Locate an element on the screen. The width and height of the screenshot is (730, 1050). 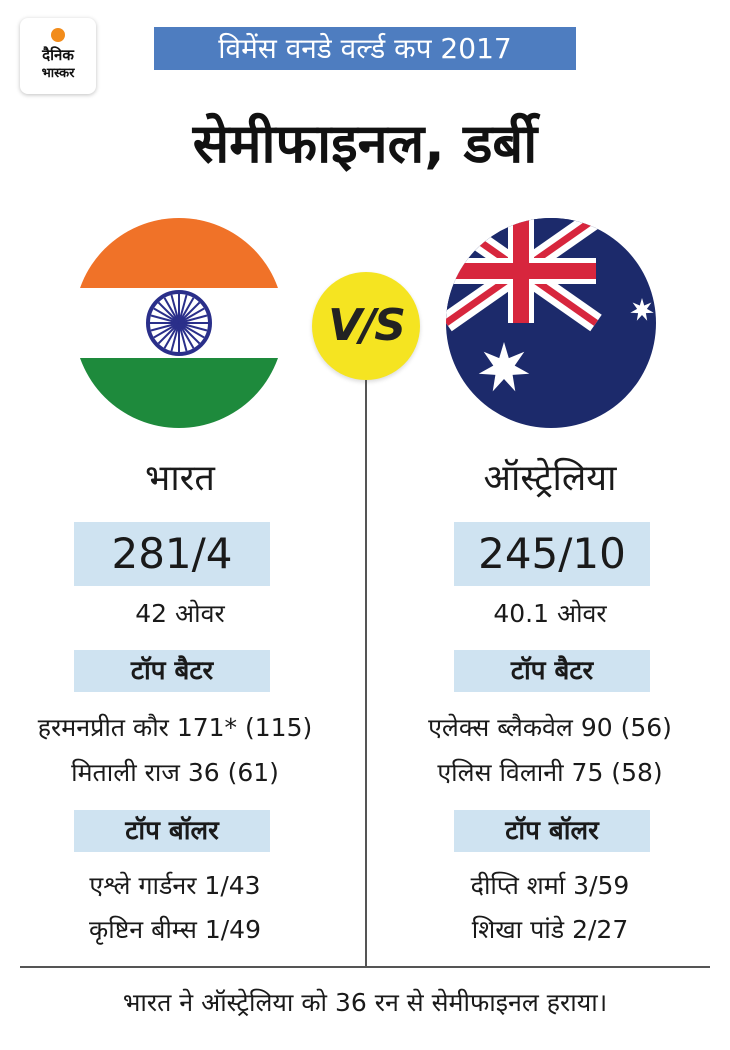
logo-text-line2: भास्कर is located at coordinates (58, 73).